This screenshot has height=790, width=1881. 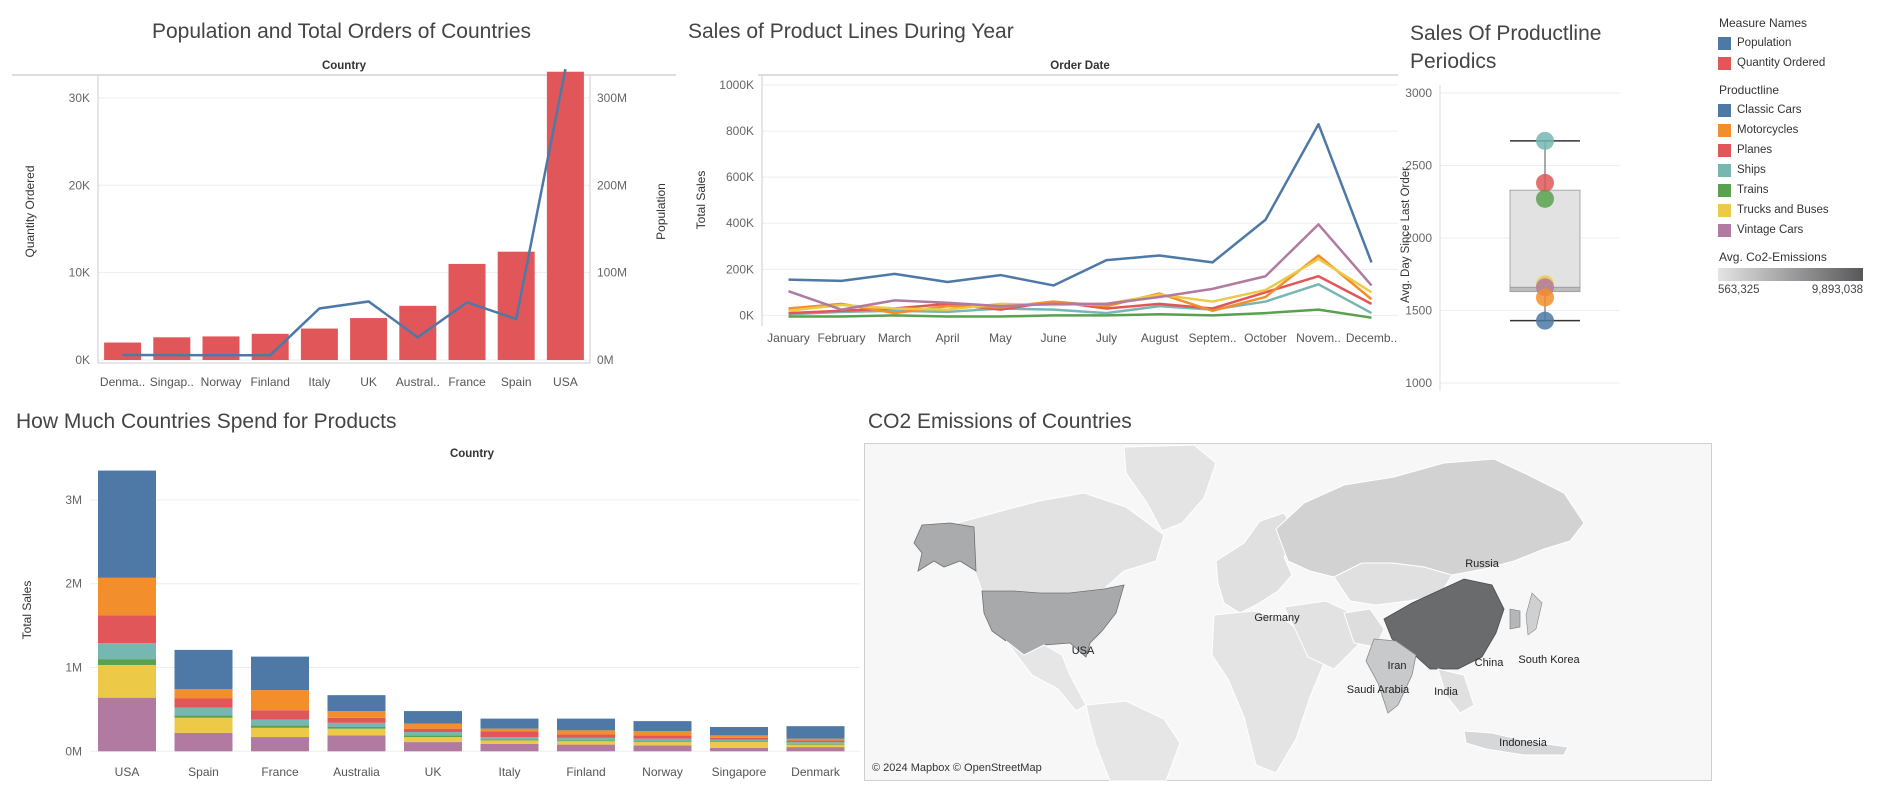 What do you see at coordinates (1083, 651) in the screenshot?
I see `map-label-usa: USA` at bounding box center [1083, 651].